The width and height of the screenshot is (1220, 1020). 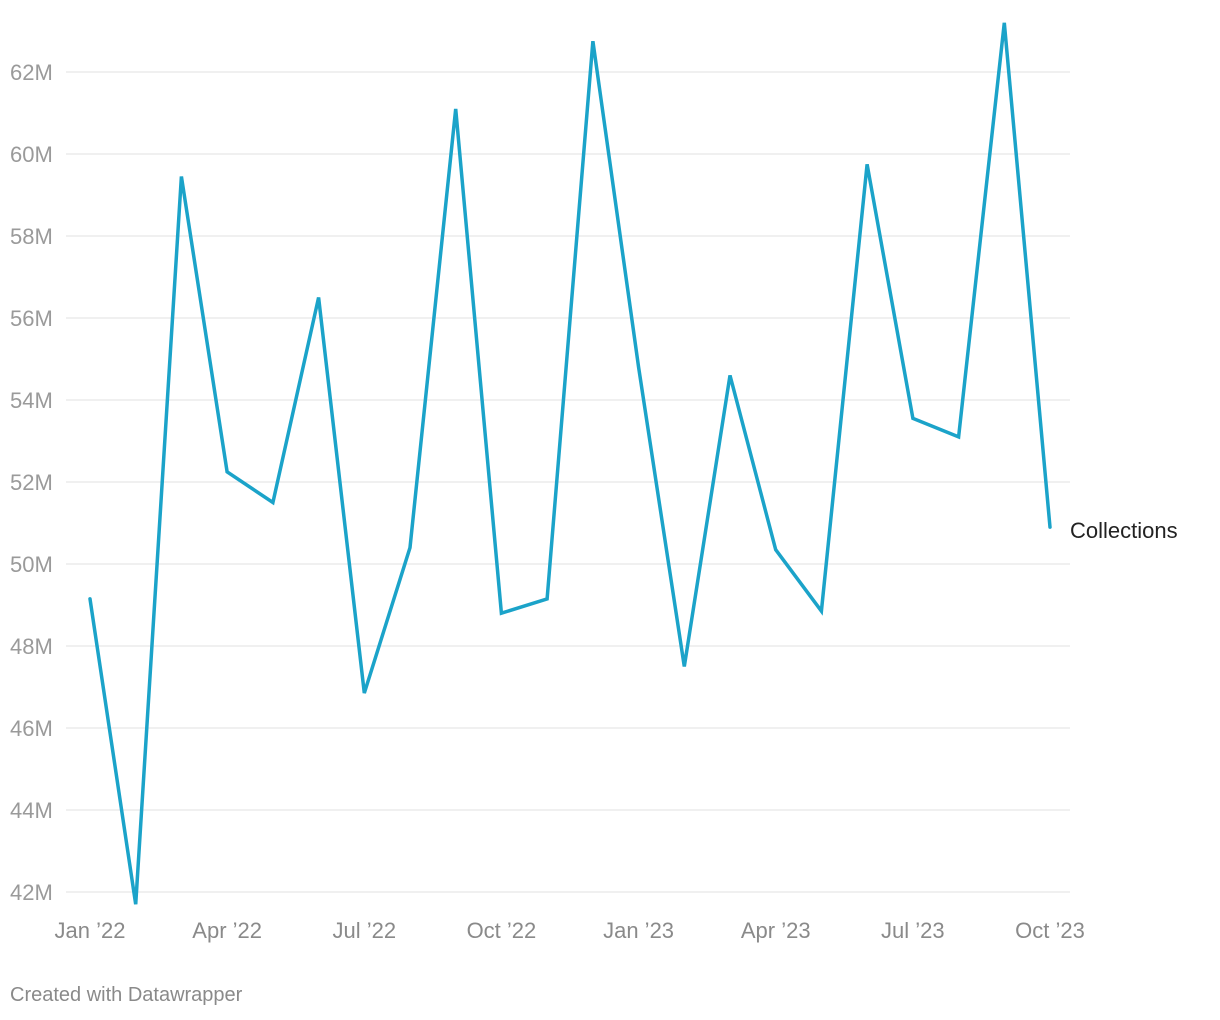 What do you see at coordinates (31, 564) in the screenshot?
I see `y-tick-label: 50M` at bounding box center [31, 564].